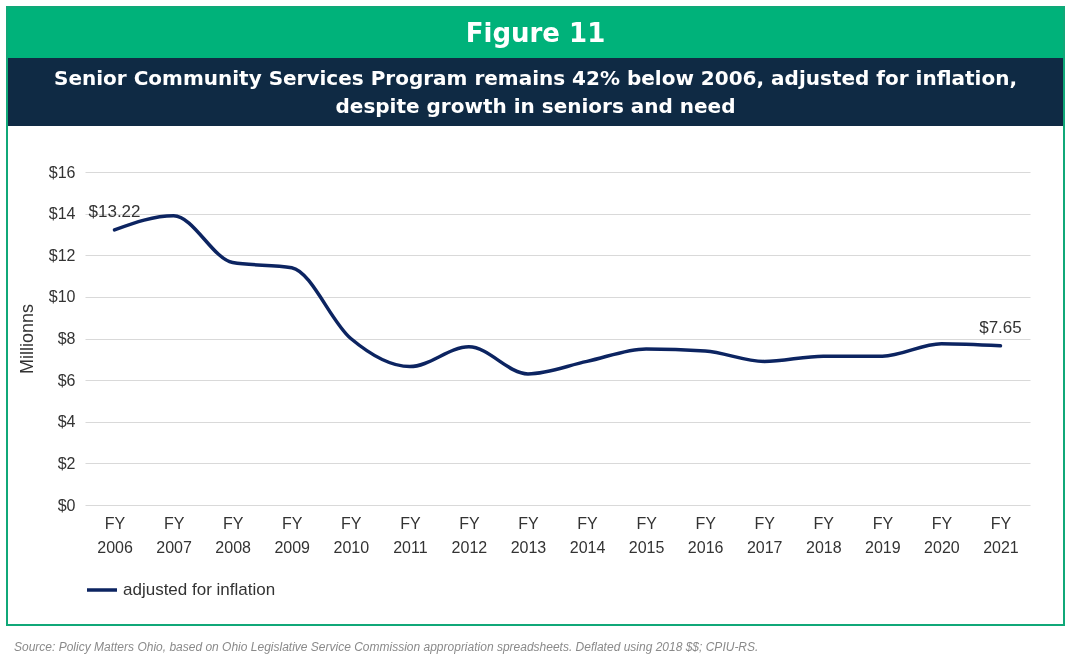 Image resolution: width=1073 pixels, height=663 pixels. Describe the element at coordinates (26, 339) in the screenshot. I see `y-axis-title: Millionns` at that location.